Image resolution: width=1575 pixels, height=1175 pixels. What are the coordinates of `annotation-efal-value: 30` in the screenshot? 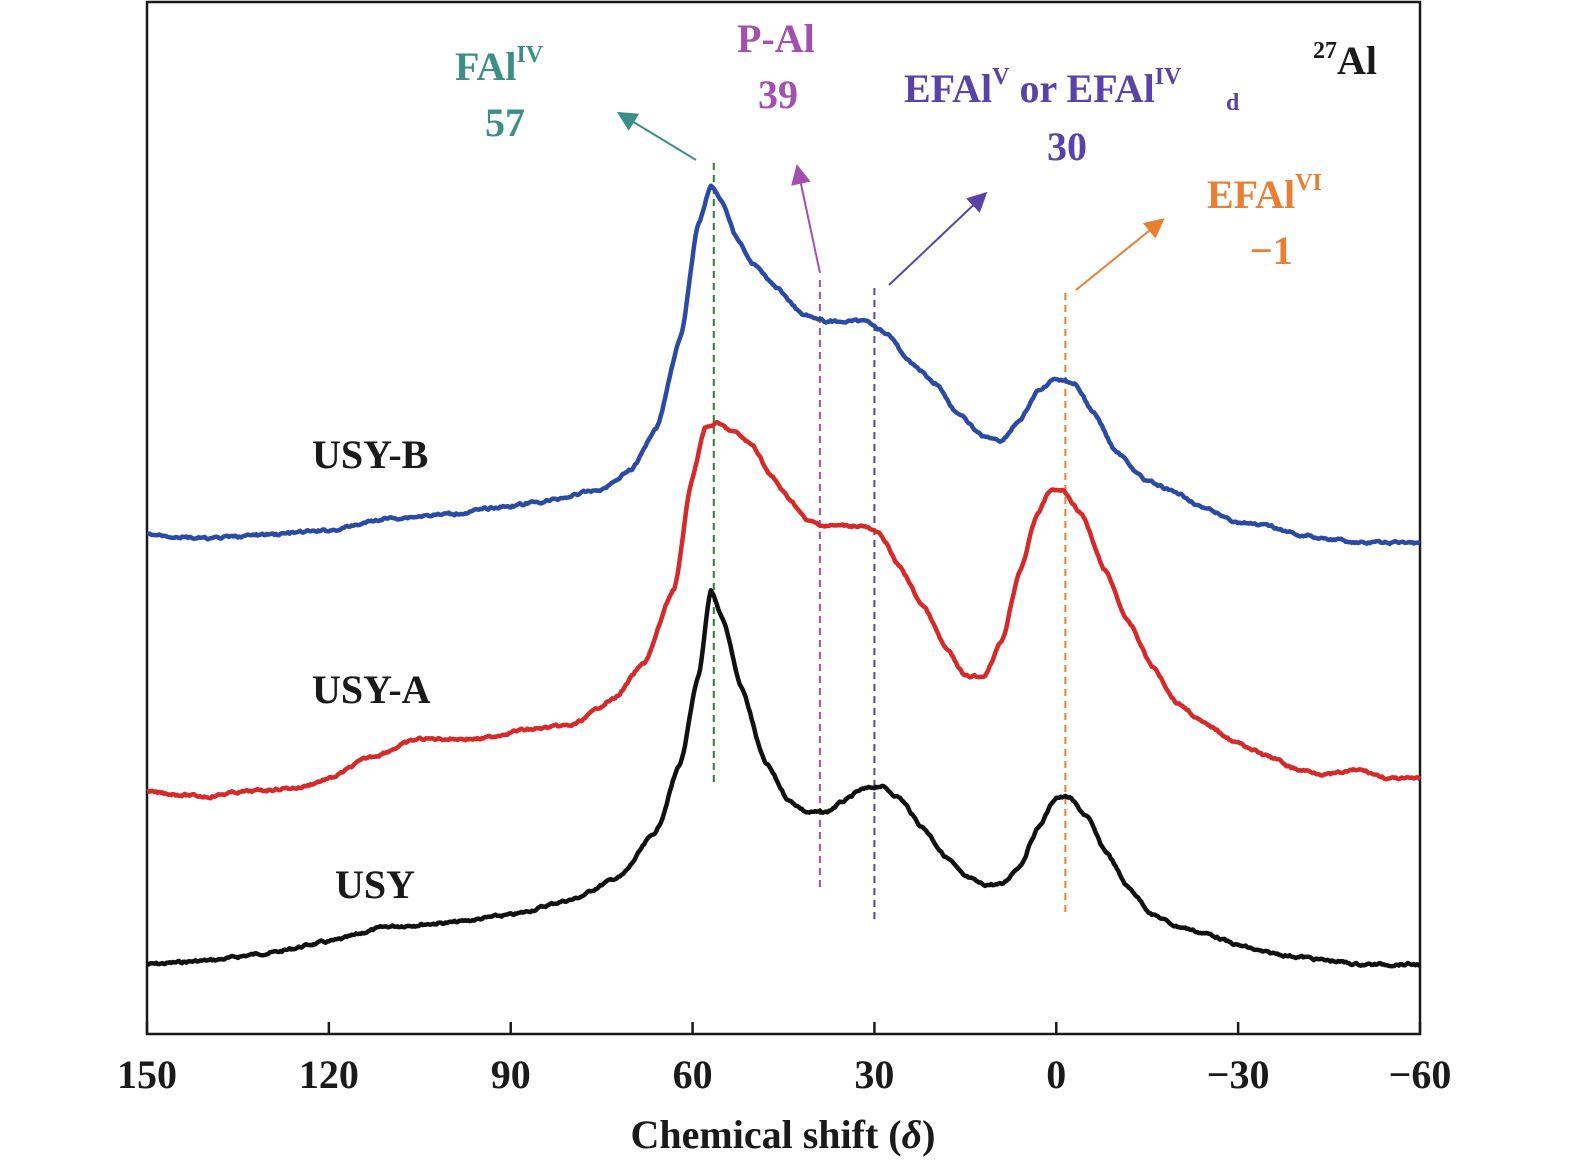 It's located at (1067, 146).